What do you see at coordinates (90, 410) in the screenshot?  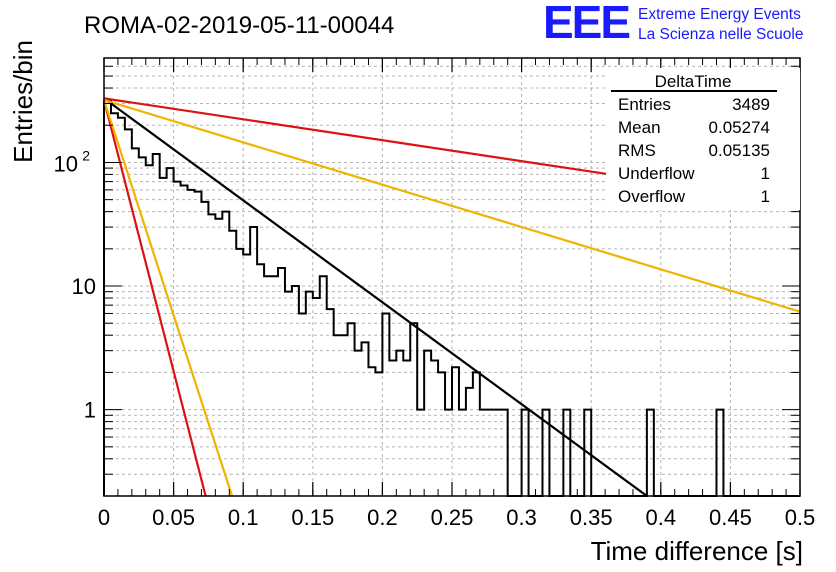 I see `y-tick-label: 1` at bounding box center [90, 410].